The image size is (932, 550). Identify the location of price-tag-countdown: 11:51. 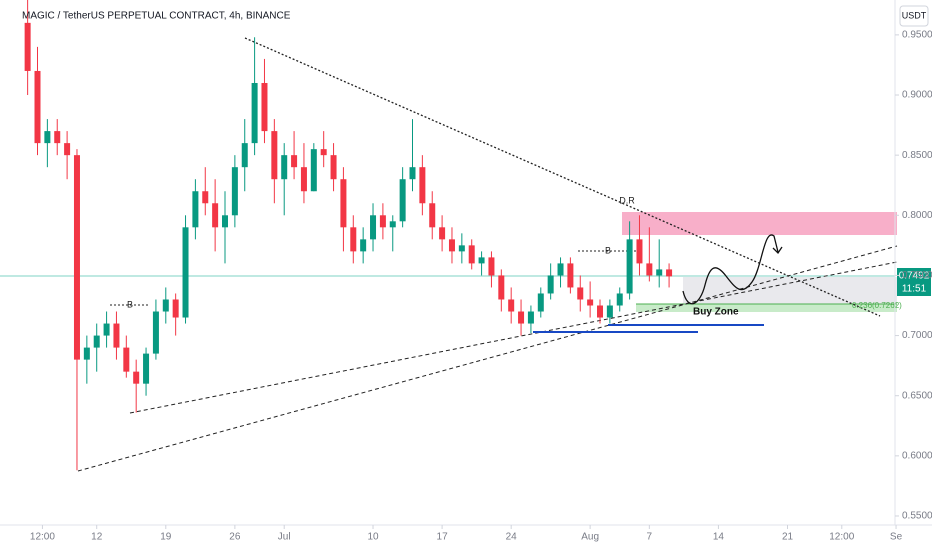
(914, 289).